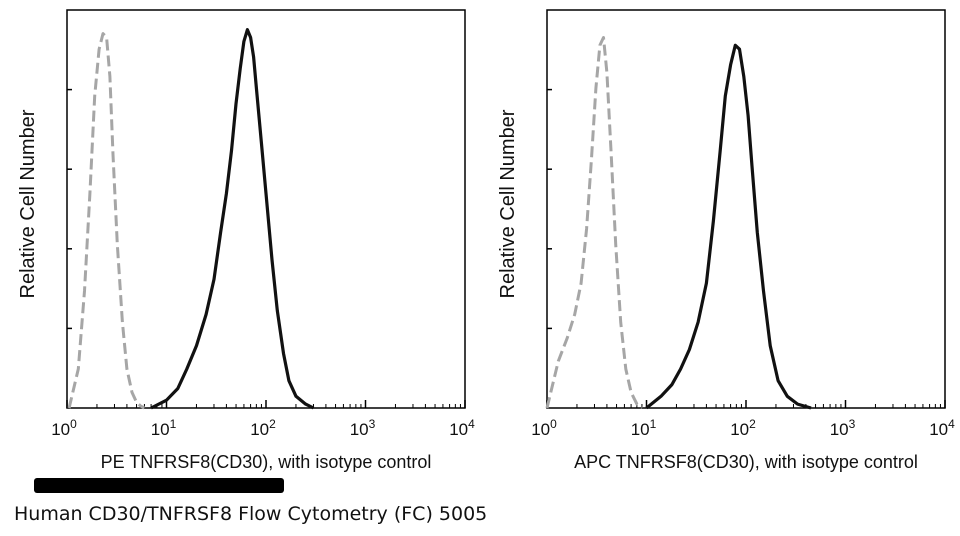 The image size is (960, 536). What do you see at coordinates (746, 462) in the screenshot?
I see `x-axis-label: APC TNFRSF8(CD30), with isotype control` at bounding box center [746, 462].